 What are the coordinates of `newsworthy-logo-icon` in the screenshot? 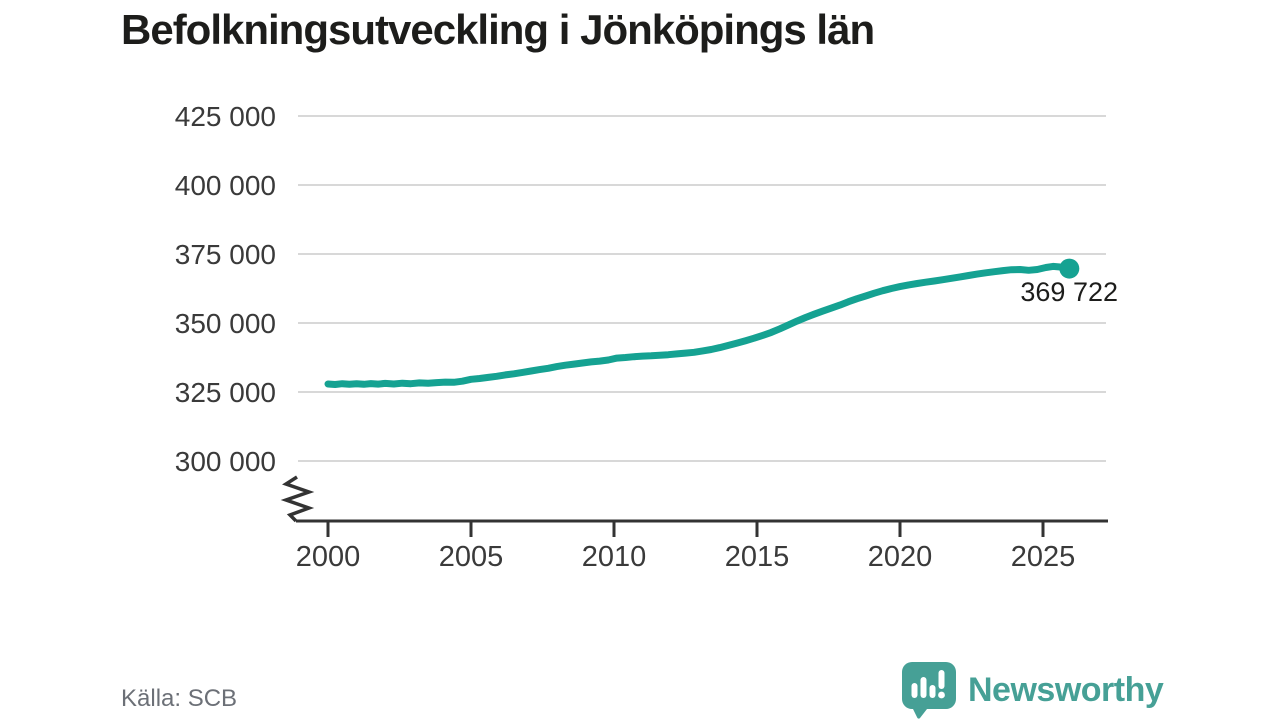 It's located at (929, 690).